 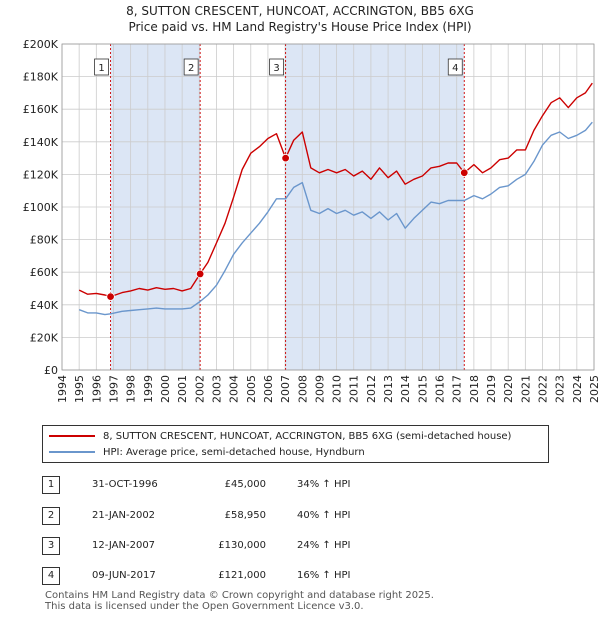 I want to click on sale-row: 3 12-JAN-2007 £130,000 24% ↑ HPI, so click(x=302, y=547).